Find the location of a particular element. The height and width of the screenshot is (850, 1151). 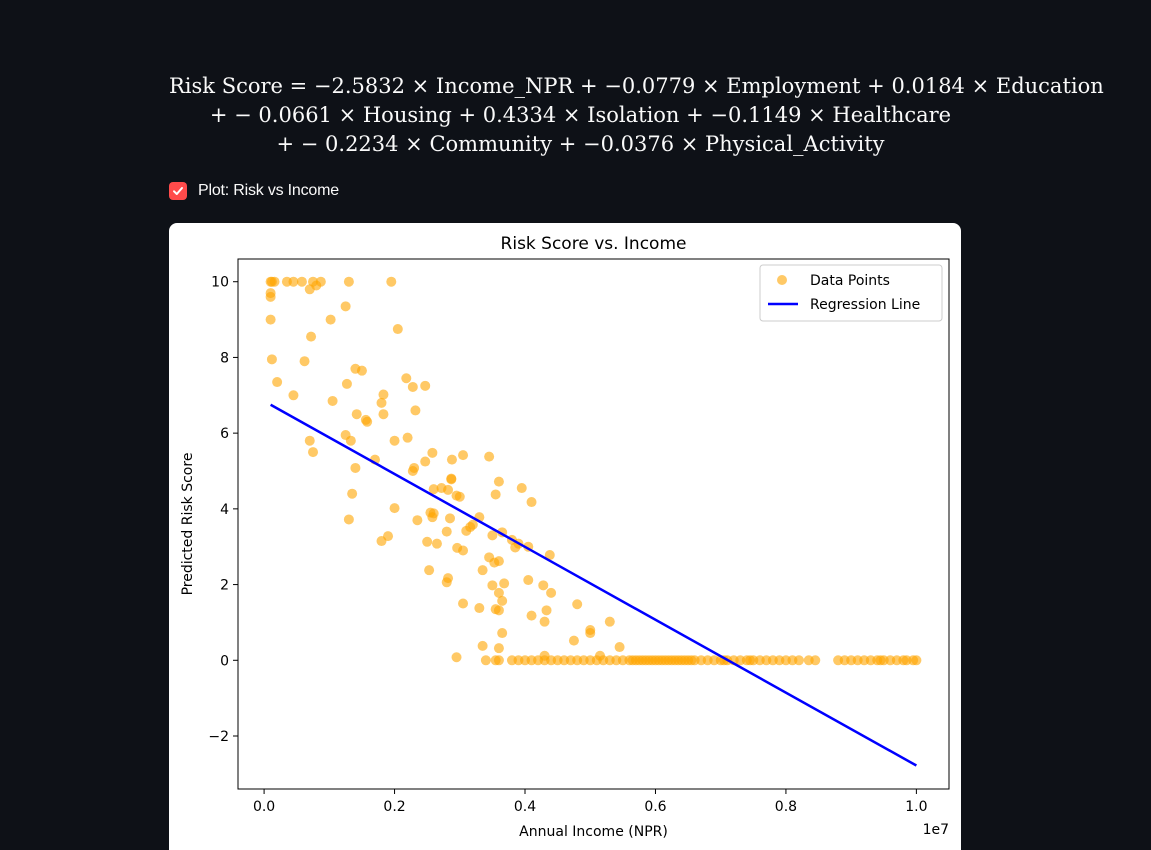

legend-box is located at coordinates (851, 293).